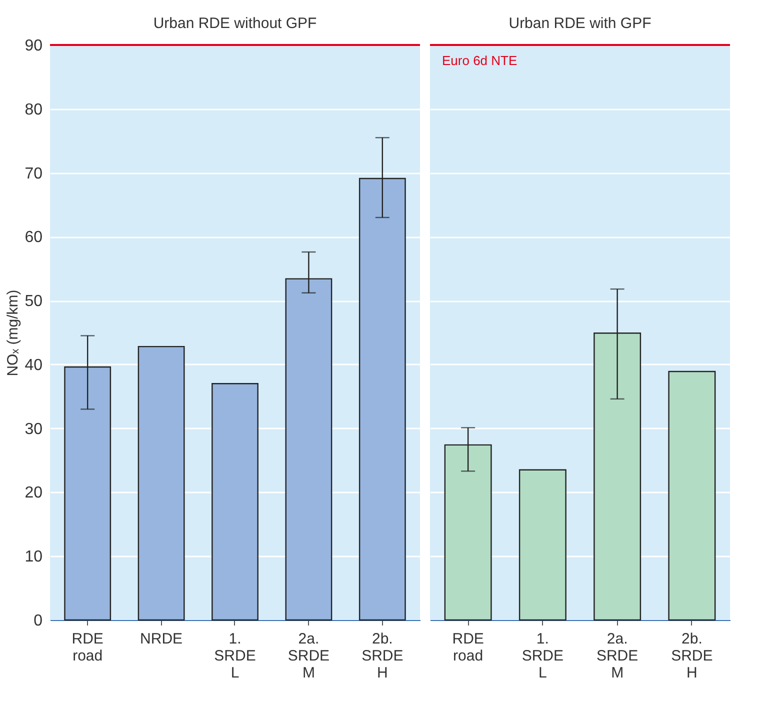 The width and height of the screenshot is (774, 709). I want to click on y-tick-label: 30, so click(33, 429).